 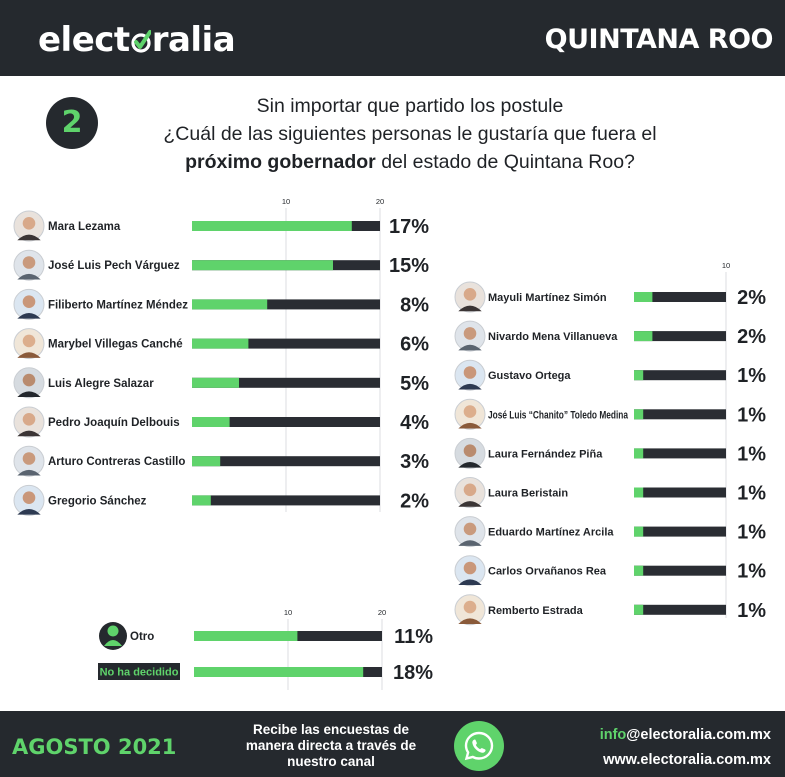 I want to click on bottom-value-label: 11%, so click(x=413, y=637).